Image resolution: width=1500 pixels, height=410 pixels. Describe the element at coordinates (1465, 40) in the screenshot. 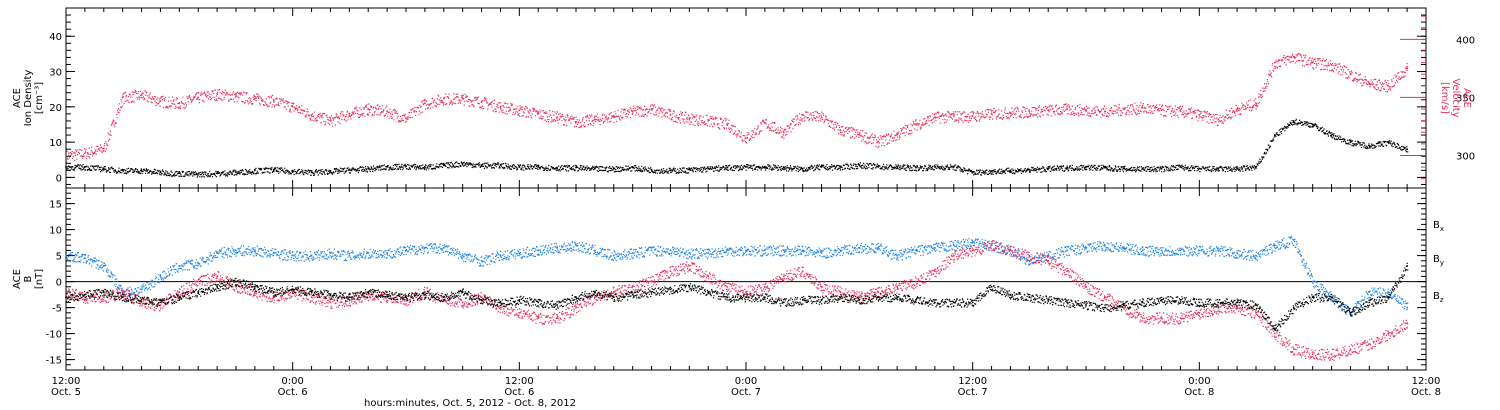

I see `y-tick-label: 400` at that location.